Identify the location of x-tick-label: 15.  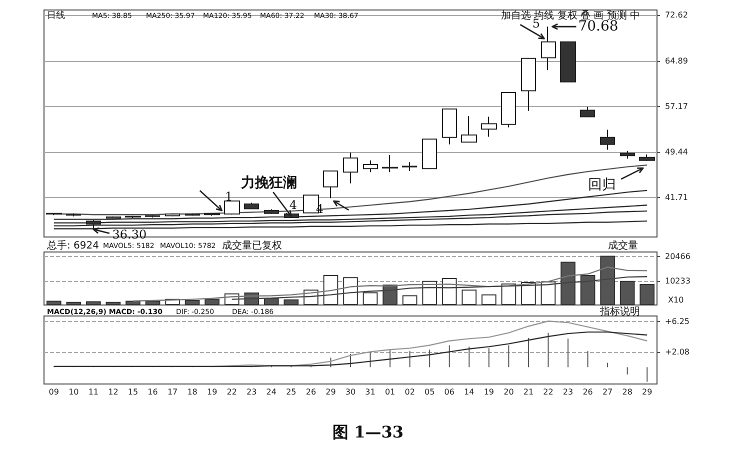
(133, 392).